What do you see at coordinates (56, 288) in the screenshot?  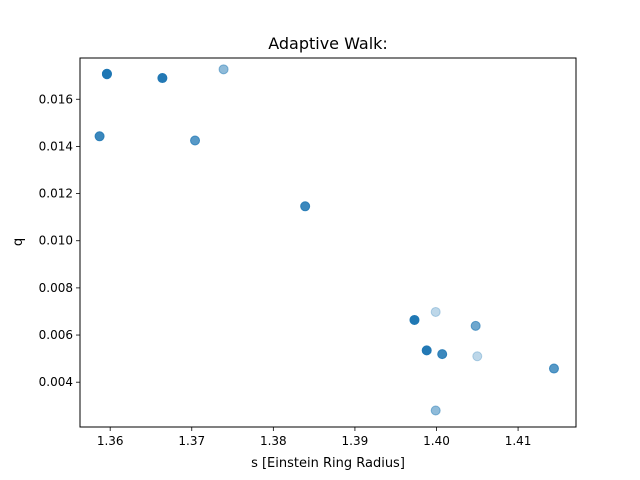 I see `y-tick-label: 0.008` at bounding box center [56, 288].